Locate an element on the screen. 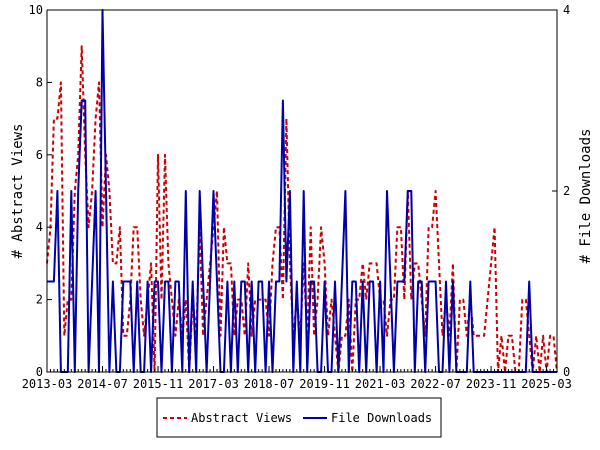 The image size is (600, 450). y-left-tick-label: 4 is located at coordinates (39, 227).